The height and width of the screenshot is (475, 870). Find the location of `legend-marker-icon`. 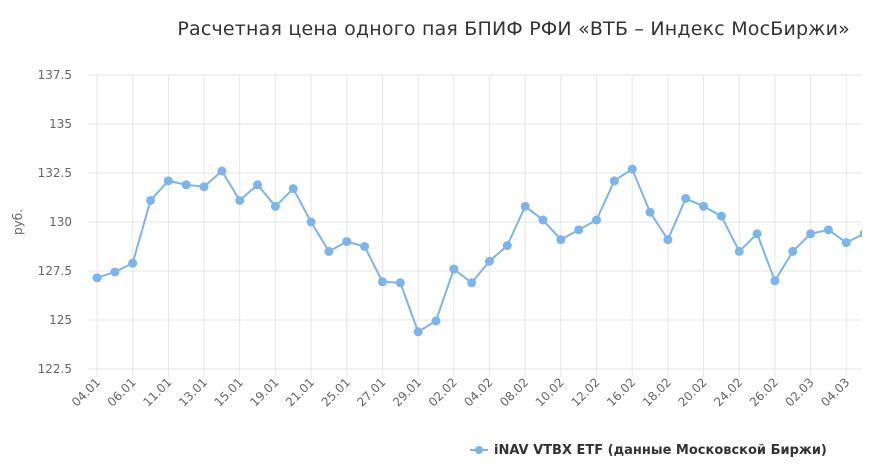

legend-marker-icon is located at coordinates (479, 450).